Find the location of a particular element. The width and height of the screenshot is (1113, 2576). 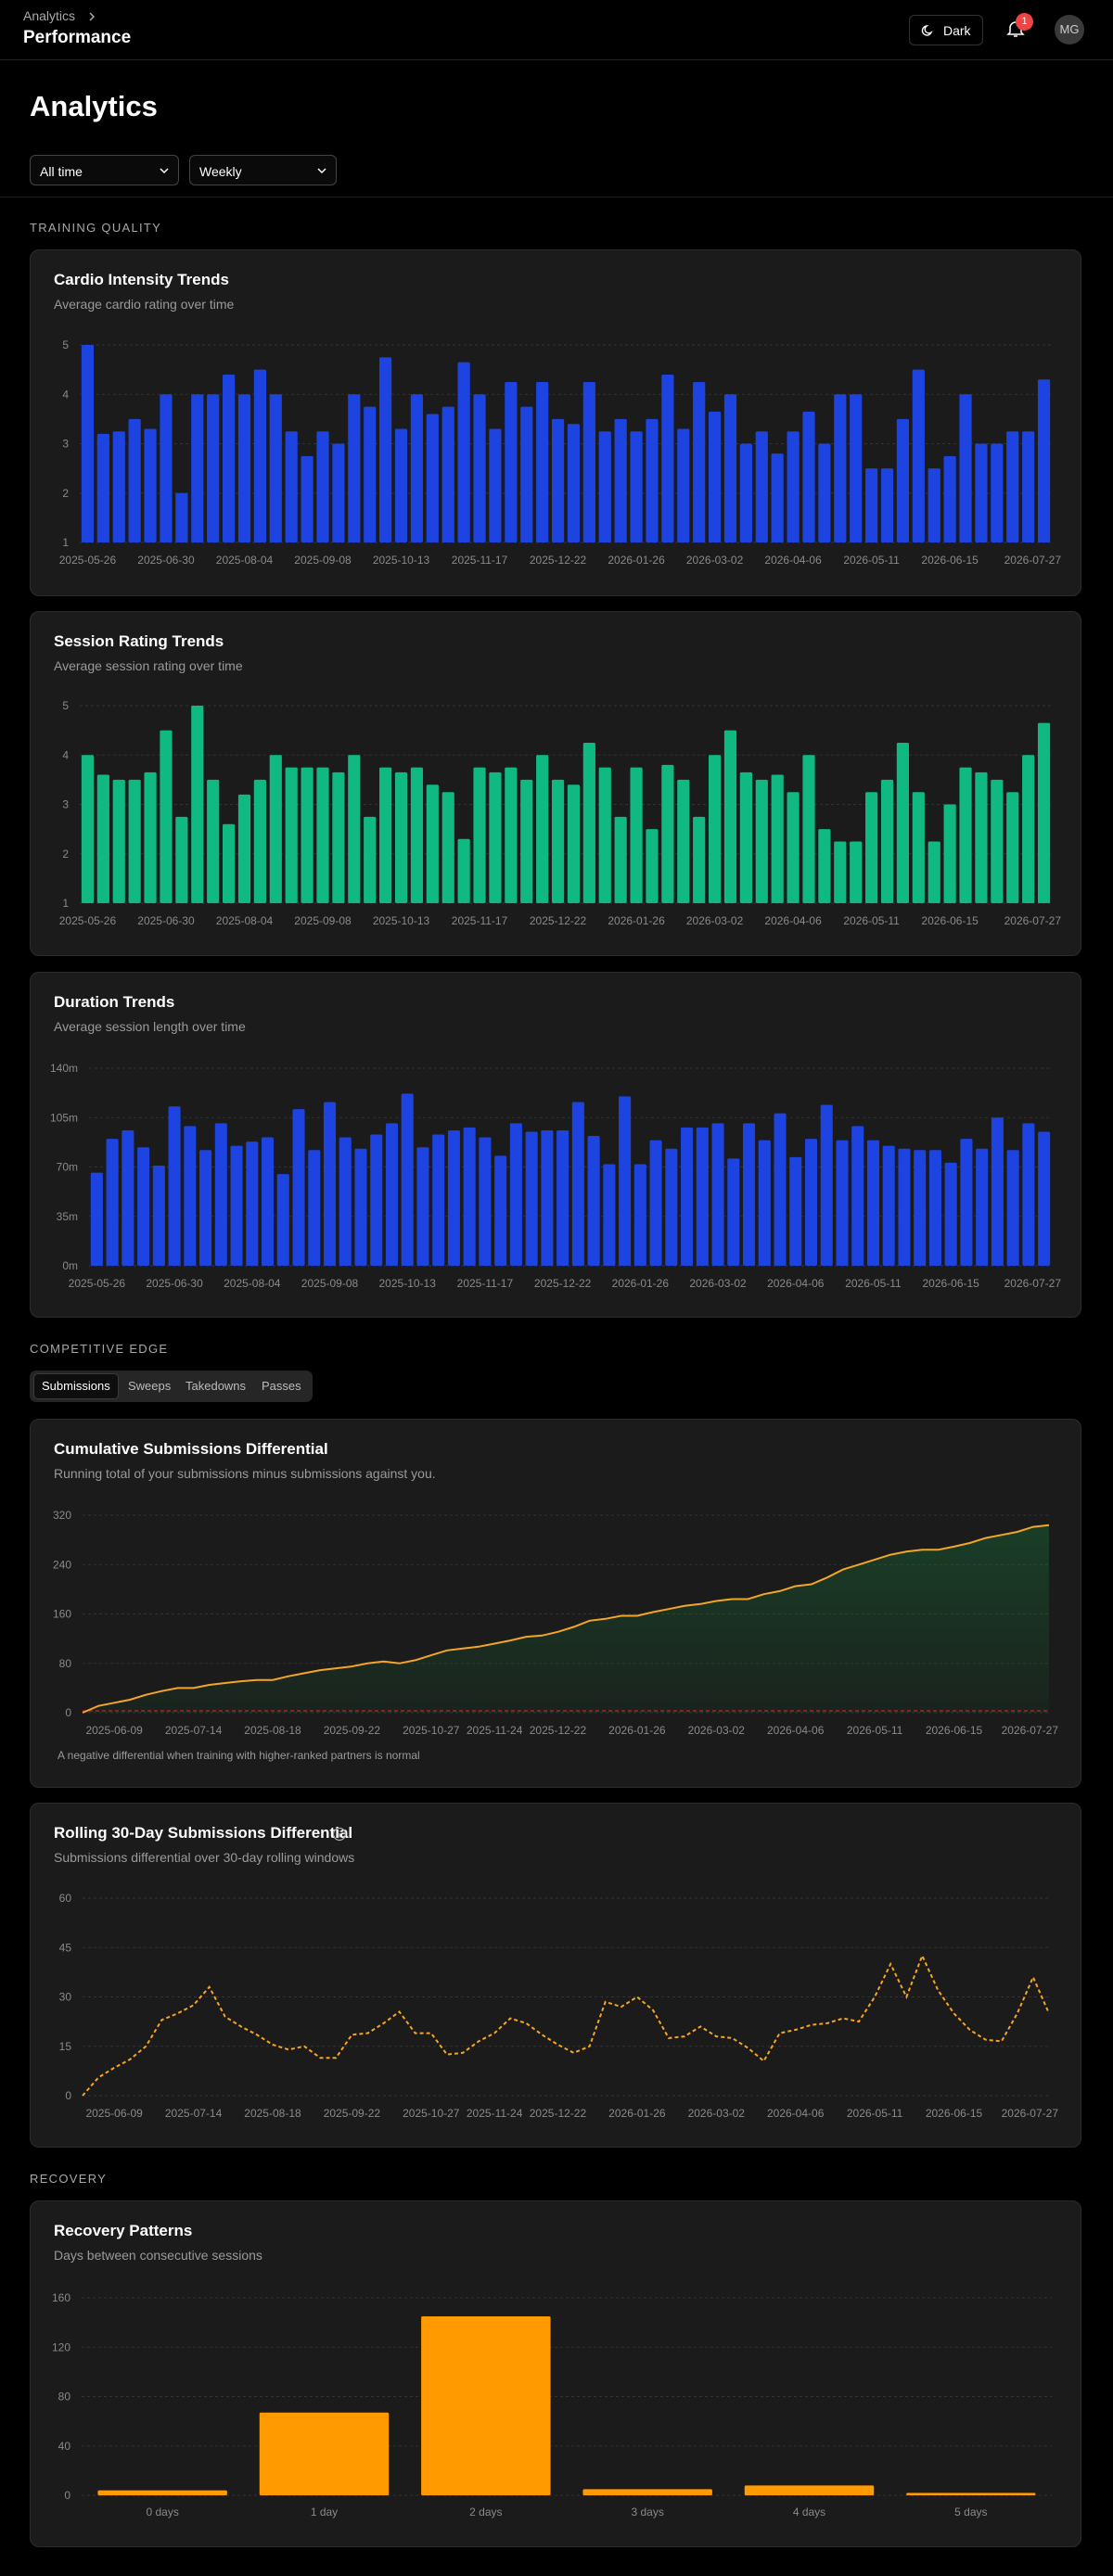

chart-subtitle: Days between consecutive sessions is located at coordinates (158, 2256).